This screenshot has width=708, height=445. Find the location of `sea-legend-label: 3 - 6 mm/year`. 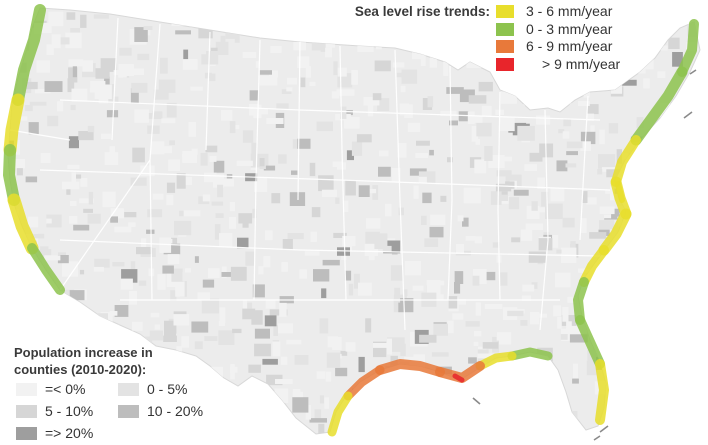

sea-legend-label: 3 - 6 mm/year is located at coordinates (569, 11).